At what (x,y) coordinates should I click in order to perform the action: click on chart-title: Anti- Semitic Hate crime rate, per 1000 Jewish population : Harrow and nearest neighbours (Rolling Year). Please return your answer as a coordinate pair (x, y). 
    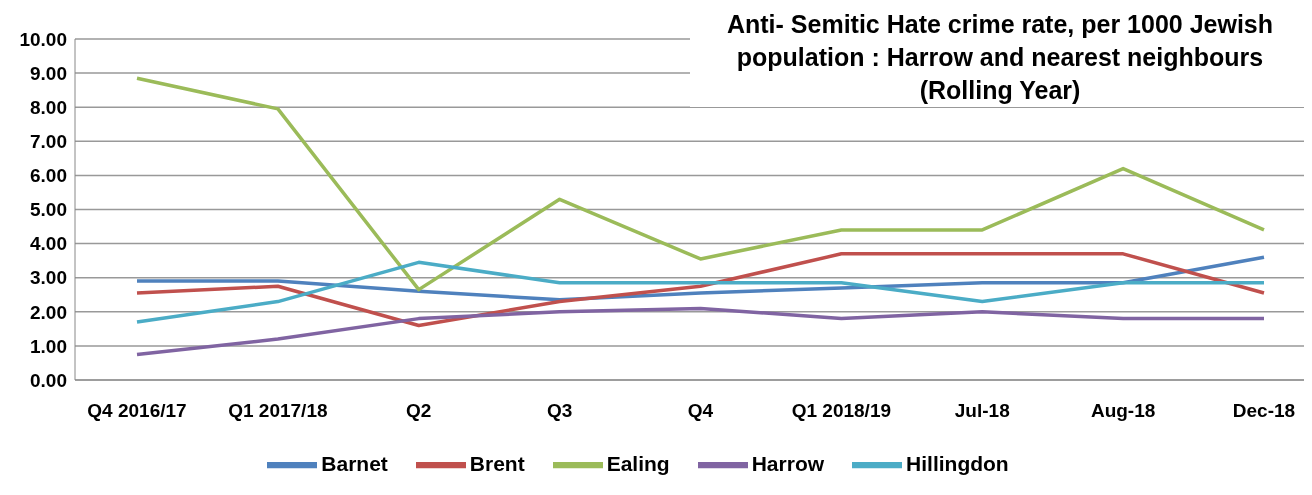
    Looking at the image, I should click on (1000, 57).